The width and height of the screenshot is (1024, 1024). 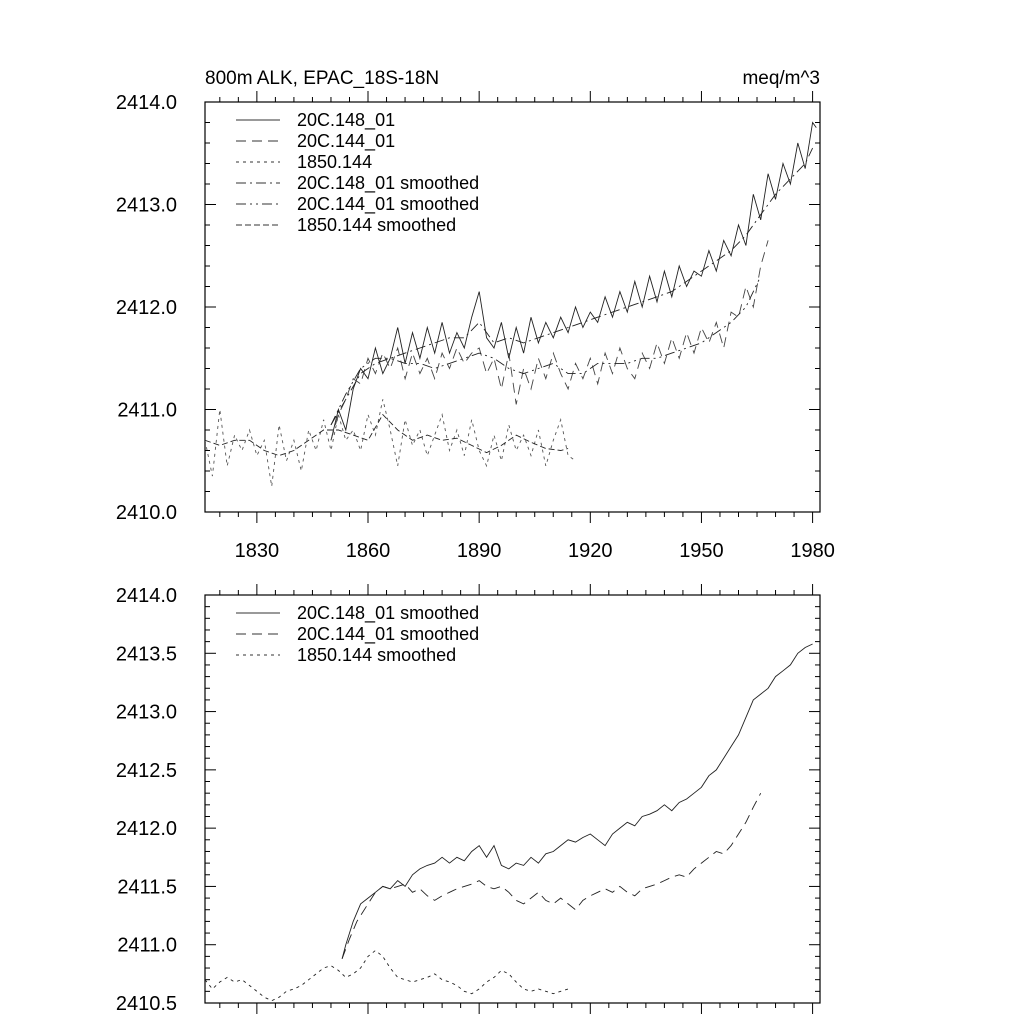 I want to click on legend-label: 20C.148_01, so click(x=346, y=120).